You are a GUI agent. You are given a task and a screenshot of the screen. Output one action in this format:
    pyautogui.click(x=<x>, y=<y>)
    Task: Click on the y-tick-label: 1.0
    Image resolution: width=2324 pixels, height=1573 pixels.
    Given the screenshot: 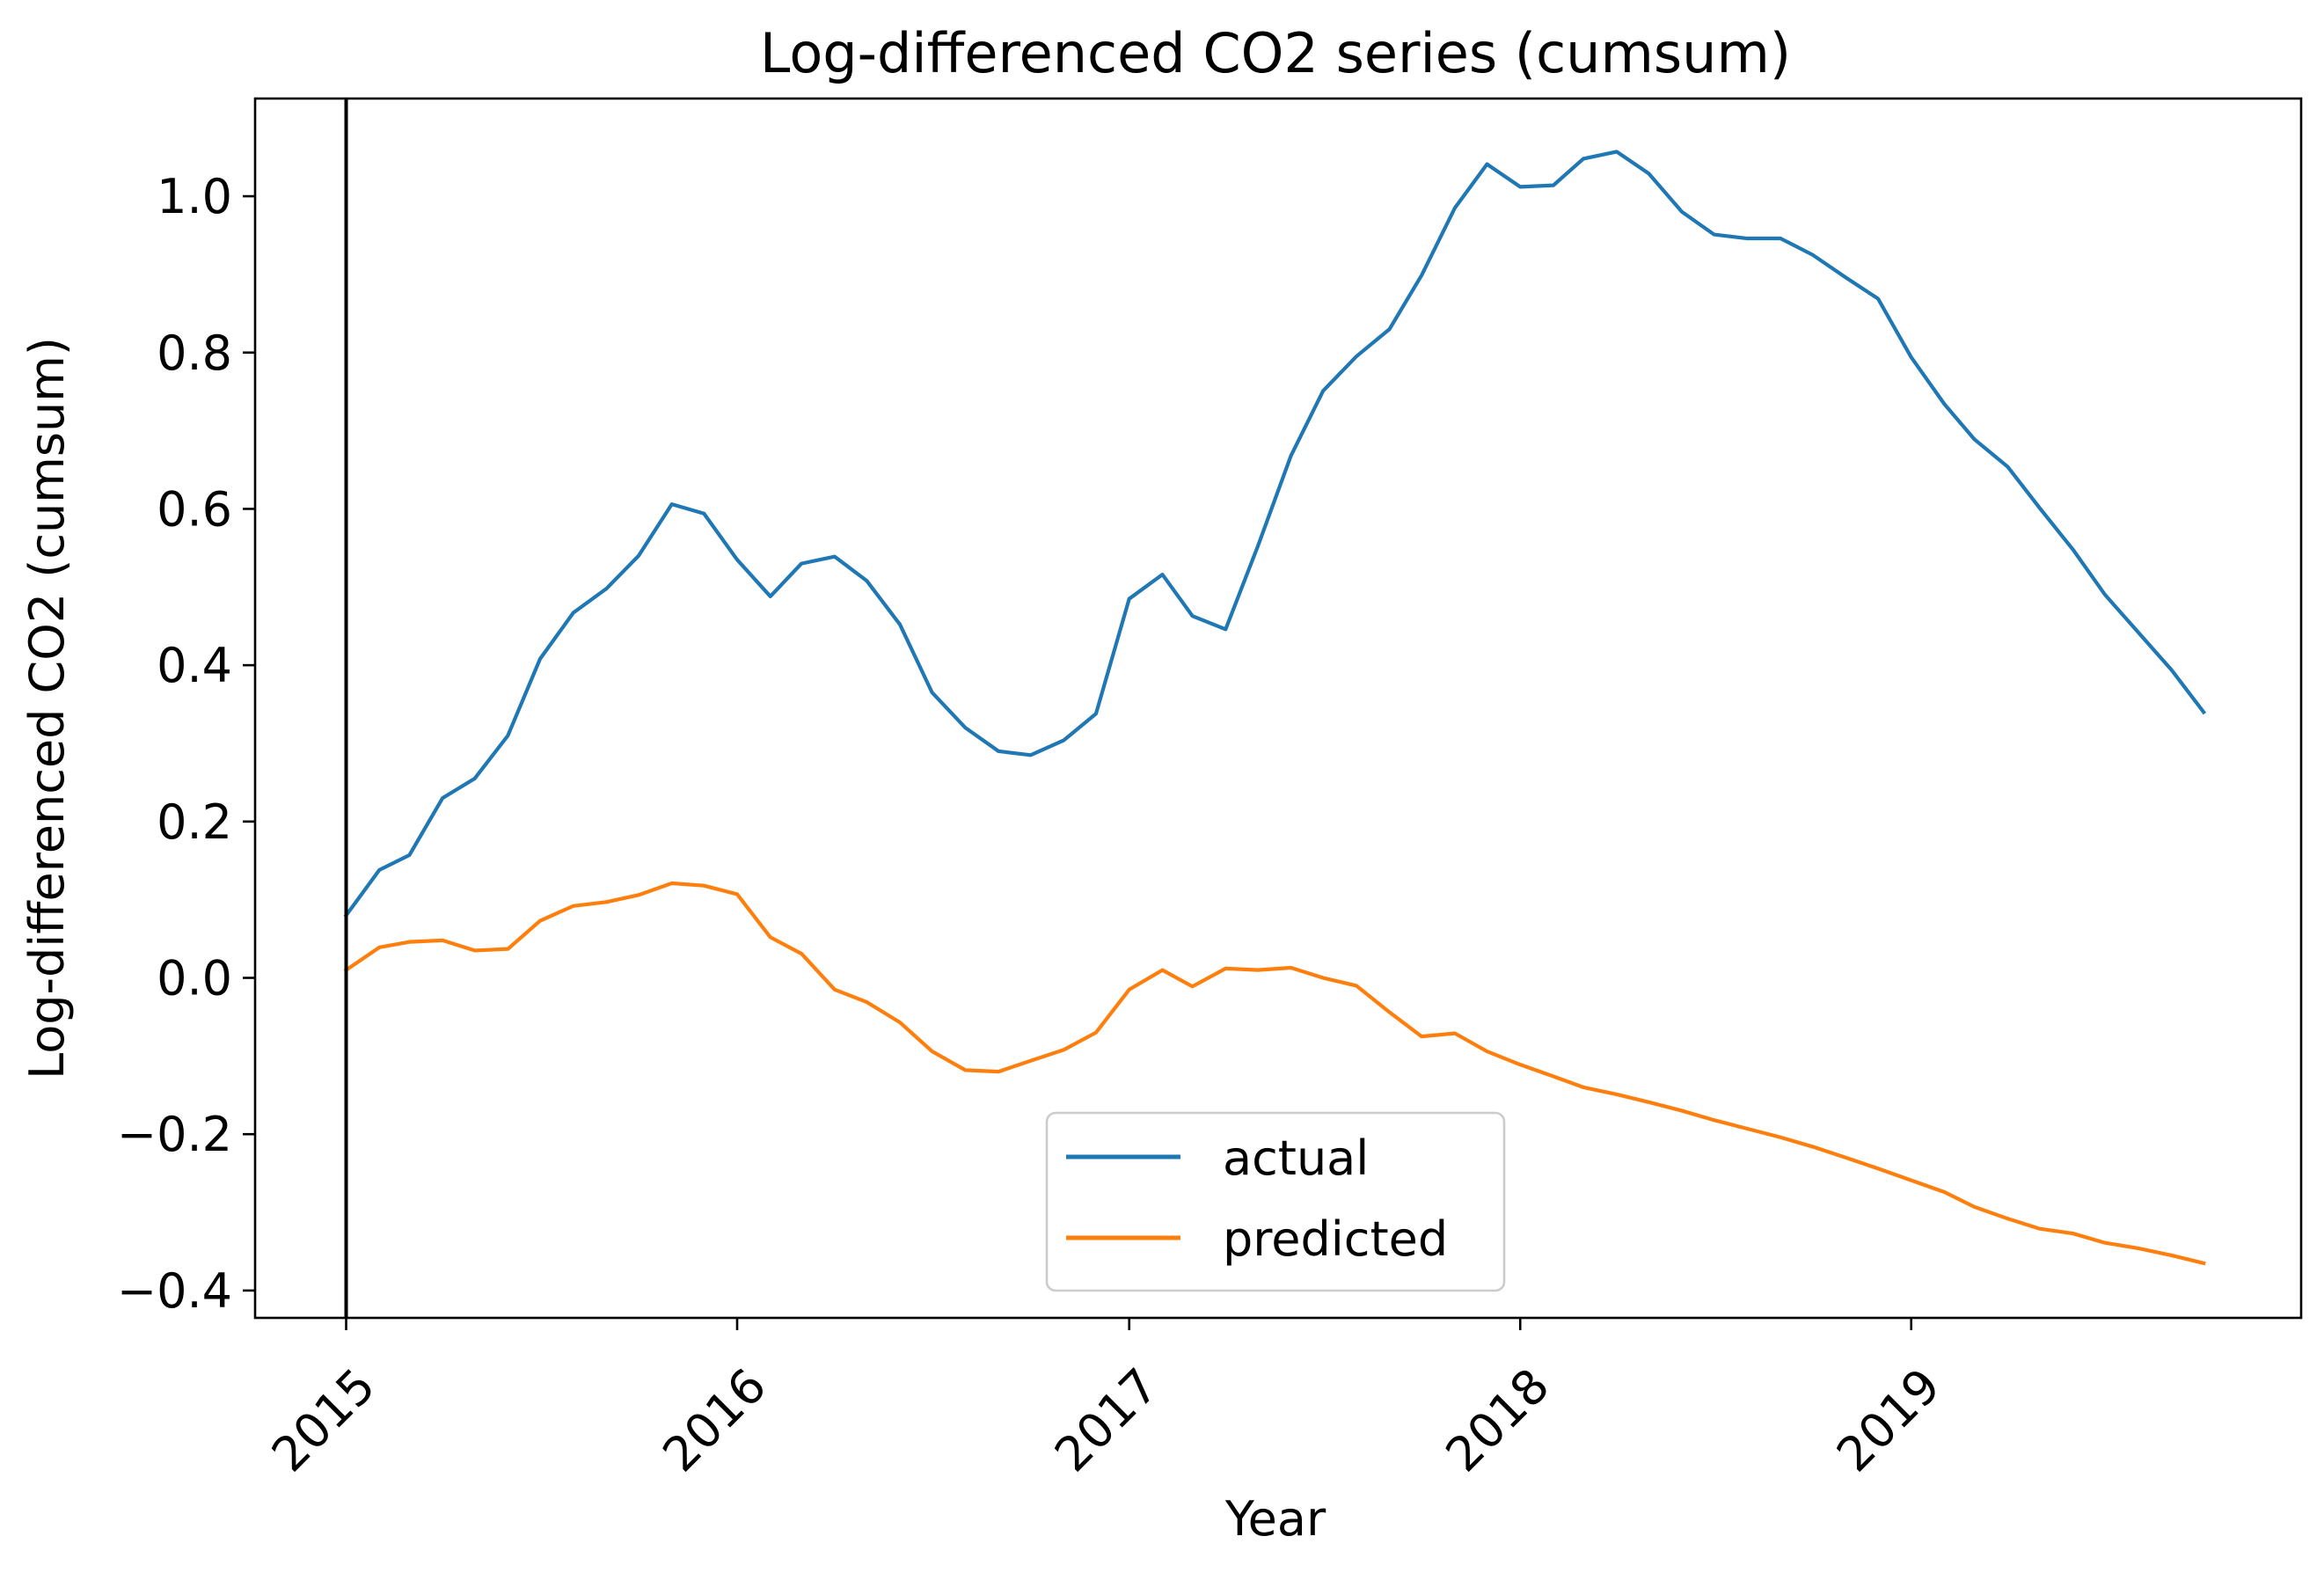 What is the action you would take?
    pyautogui.click(x=195, y=196)
    